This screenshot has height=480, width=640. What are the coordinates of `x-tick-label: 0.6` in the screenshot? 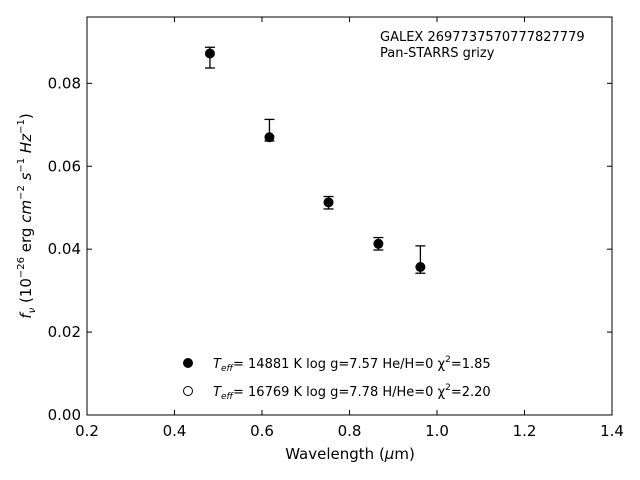 It's located at (262, 431).